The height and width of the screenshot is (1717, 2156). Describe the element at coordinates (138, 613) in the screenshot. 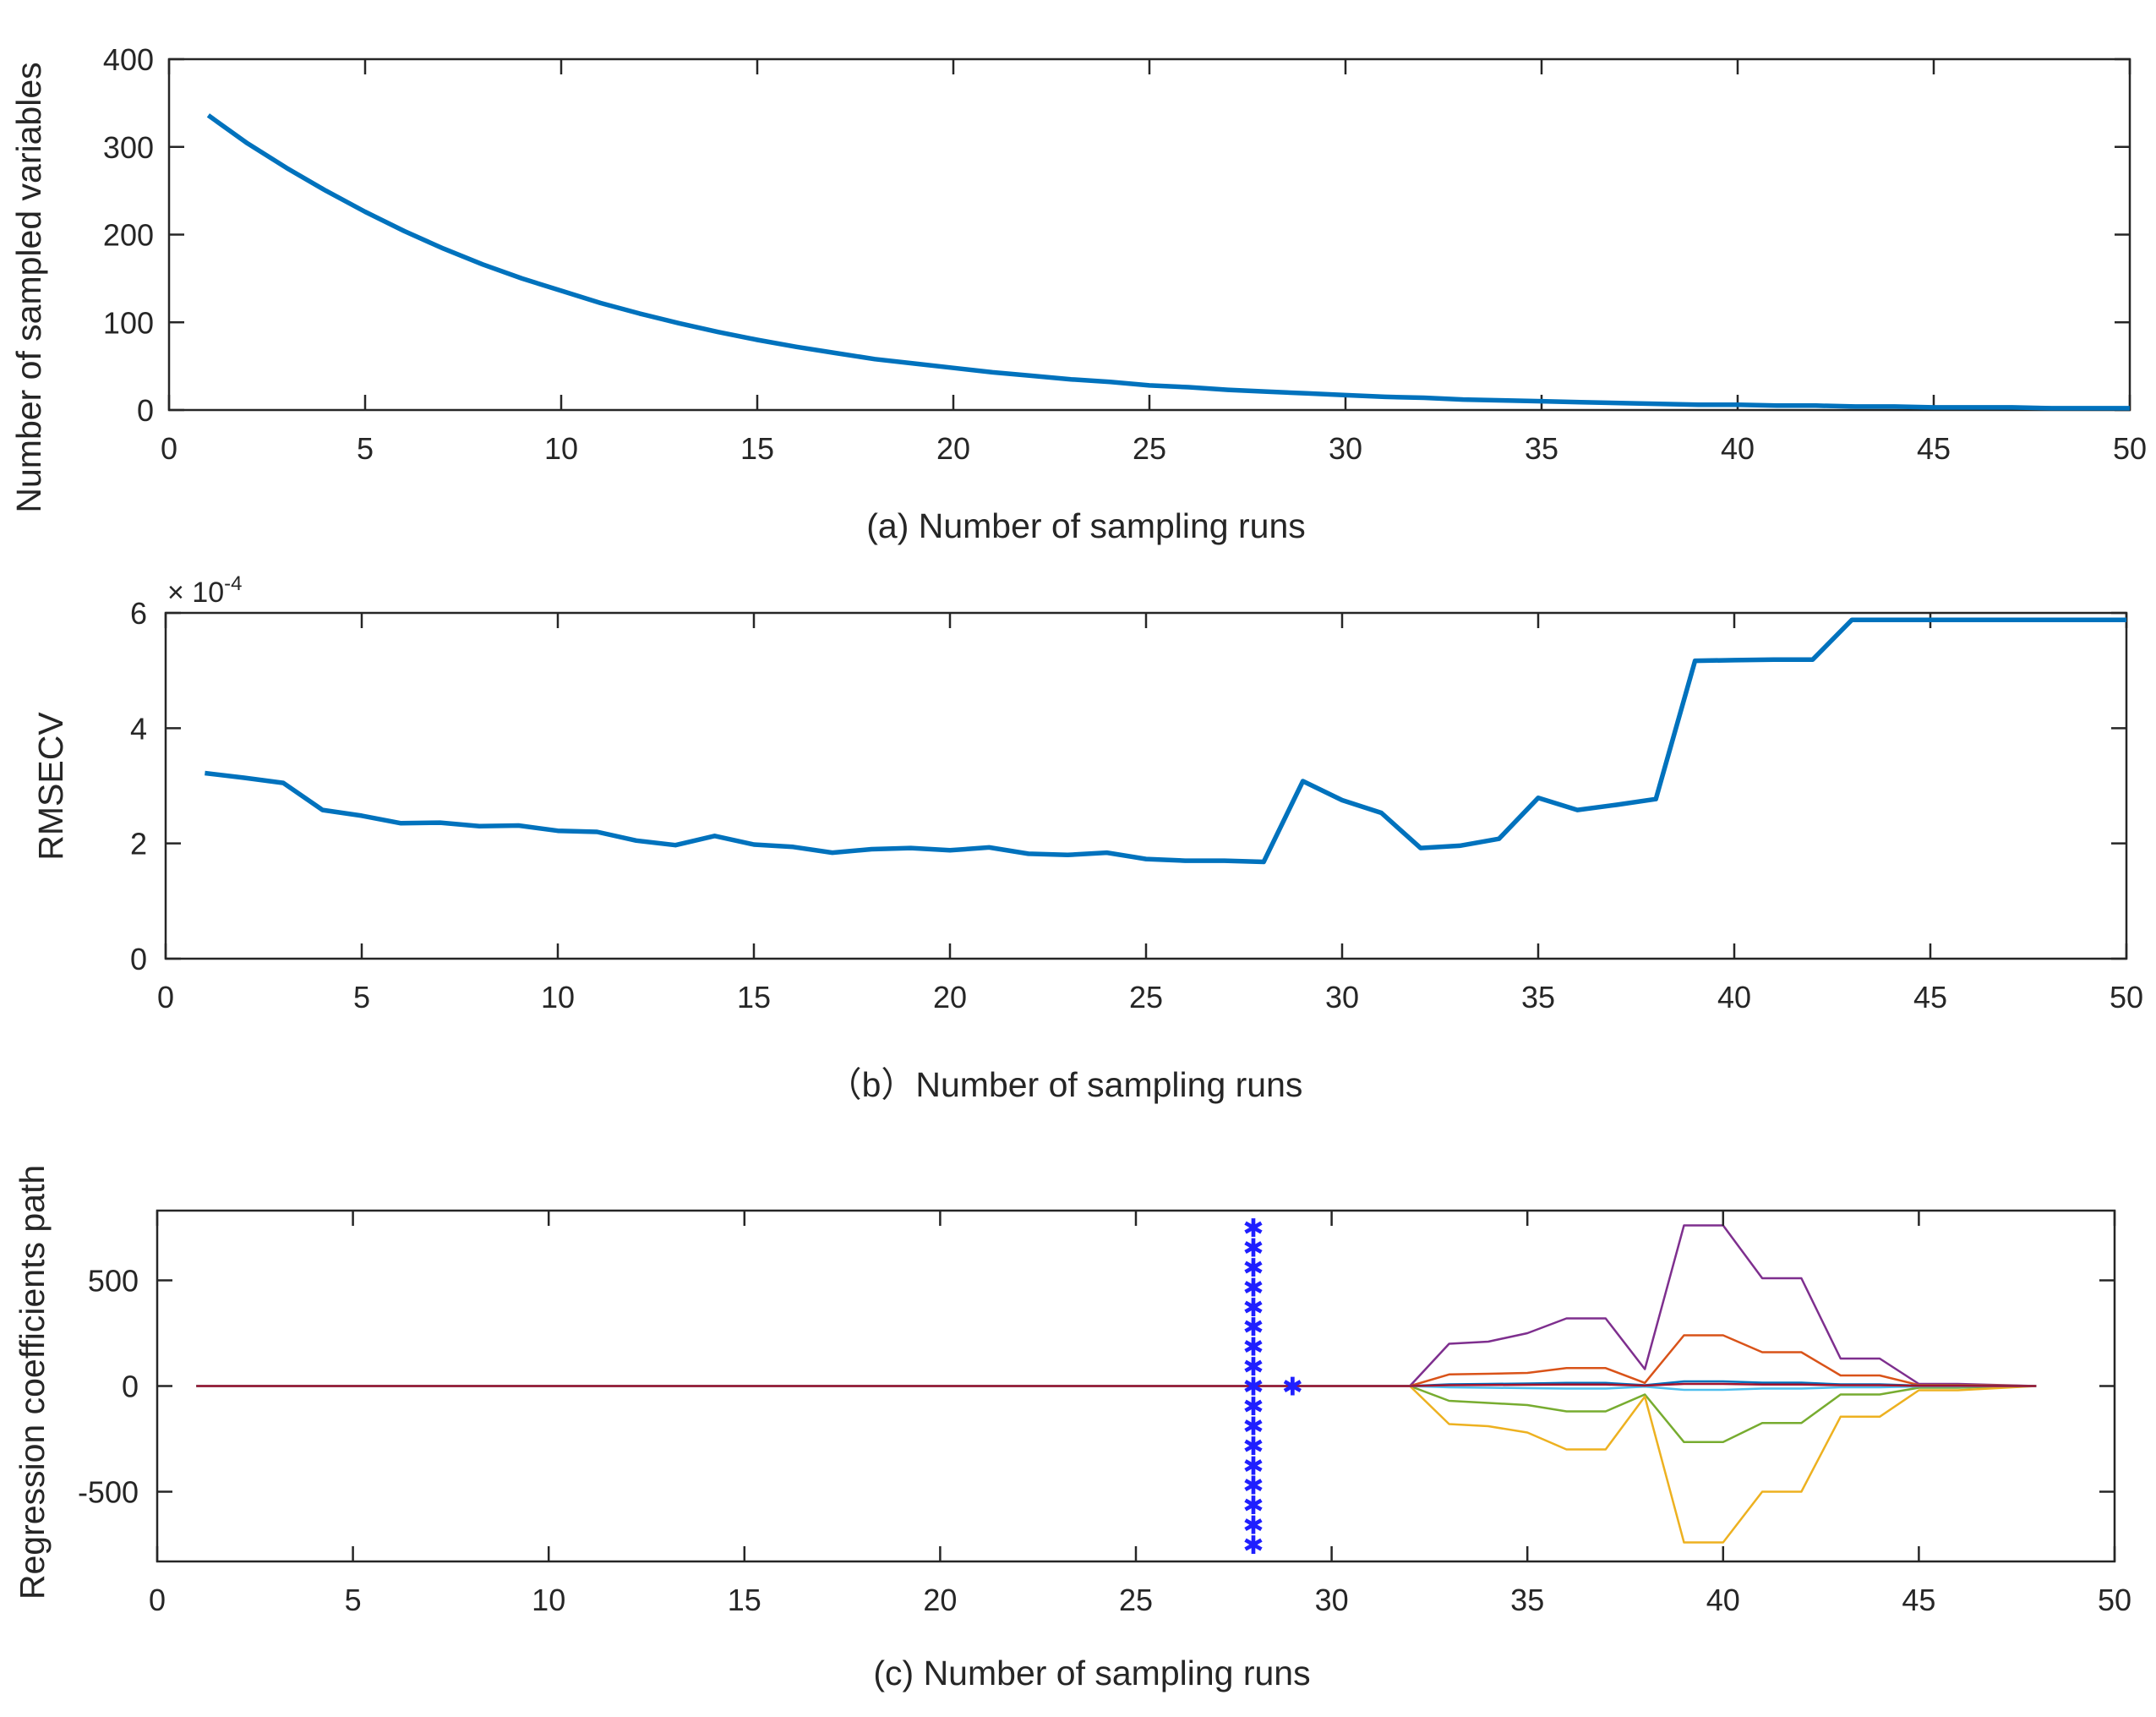

I see `y-tick-label: 6` at that location.